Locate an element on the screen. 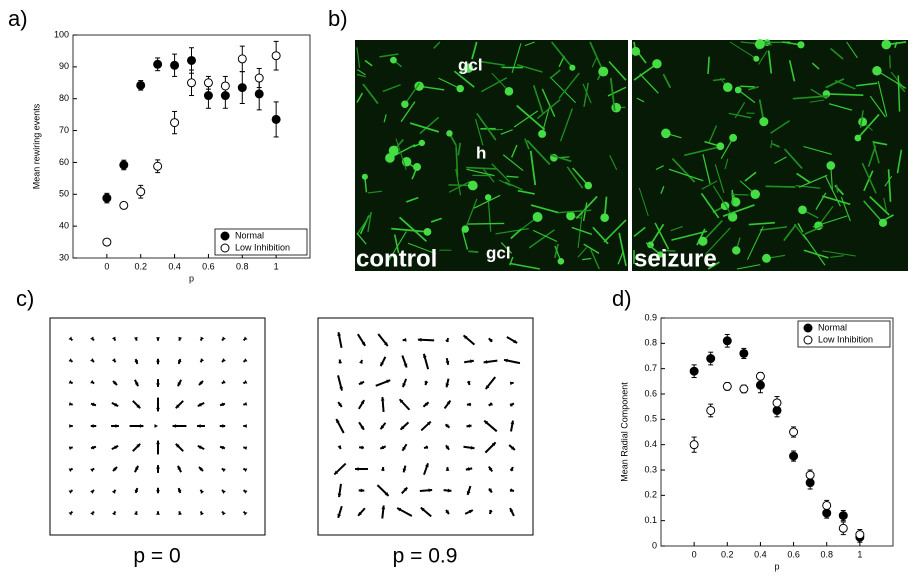 This screenshot has width=919, height=582. region-label: h is located at coordinates (481, 152).